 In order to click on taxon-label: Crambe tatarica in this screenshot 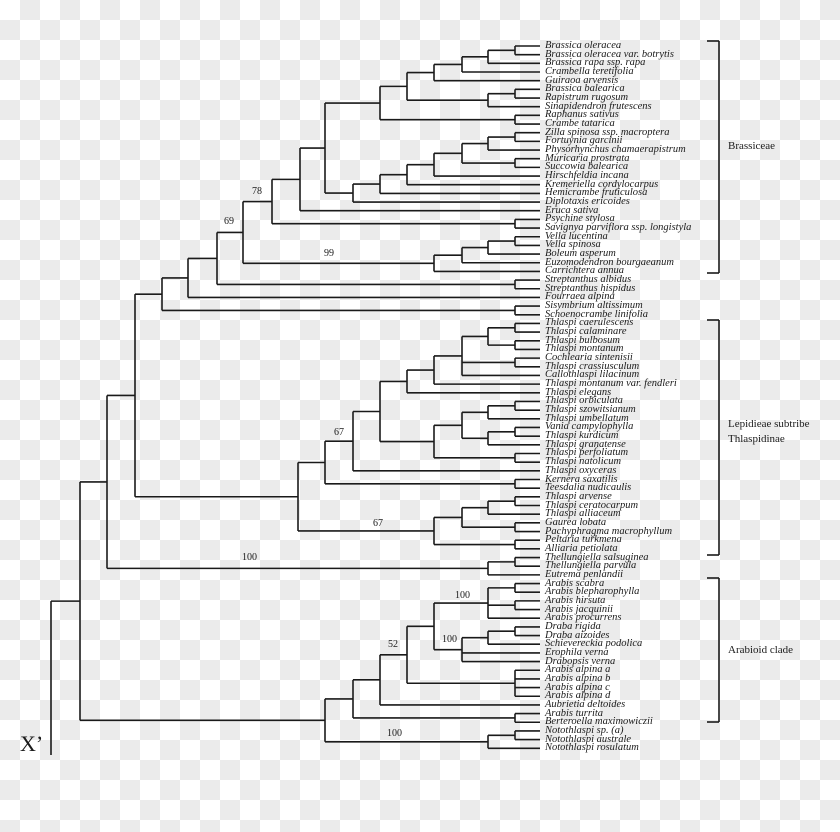, I will do `click(580, 124)`.